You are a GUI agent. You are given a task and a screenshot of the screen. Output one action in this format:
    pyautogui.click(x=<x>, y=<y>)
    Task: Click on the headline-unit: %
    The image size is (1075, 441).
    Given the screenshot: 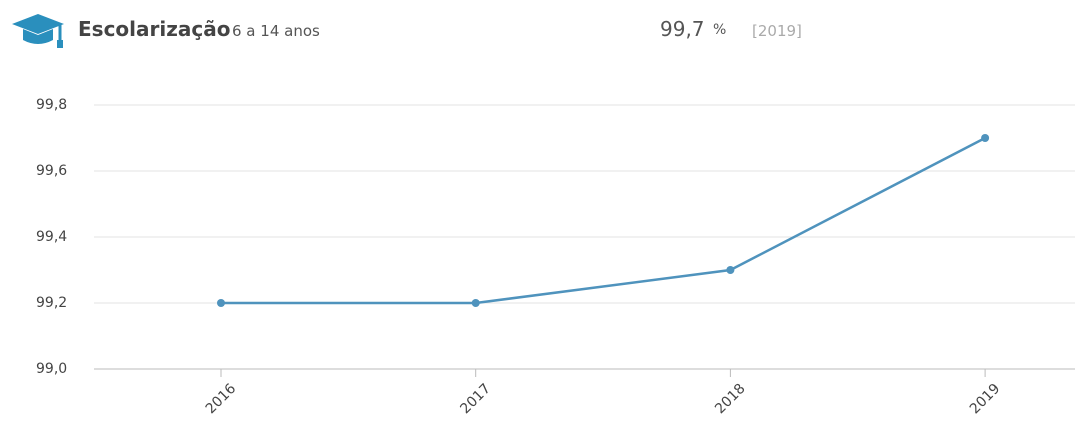 What is the action you would take?
    pyautogui.click(x=720, y=30)
    